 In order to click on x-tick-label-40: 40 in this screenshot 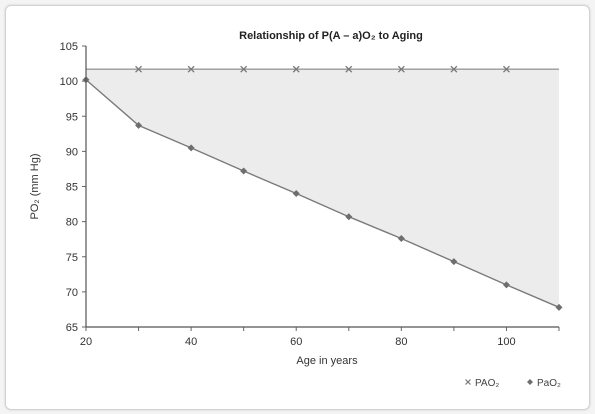, I will do `click(191, 342)`.